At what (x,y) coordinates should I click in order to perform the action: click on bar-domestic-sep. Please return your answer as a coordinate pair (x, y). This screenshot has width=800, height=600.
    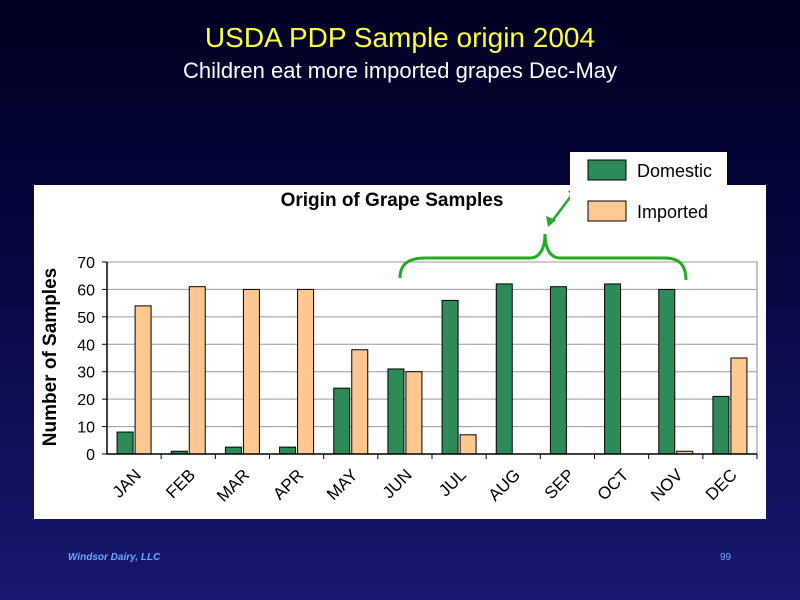
    Looking at the image, I should click on (558, 370).